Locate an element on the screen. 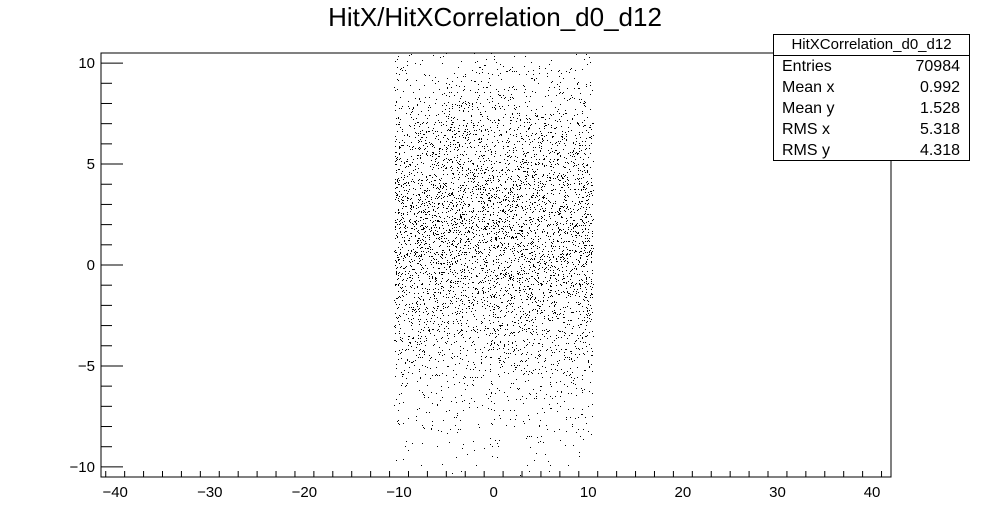 The image size is (990, 531). y-tick-label: 5 is located at coordinates (91, 164).